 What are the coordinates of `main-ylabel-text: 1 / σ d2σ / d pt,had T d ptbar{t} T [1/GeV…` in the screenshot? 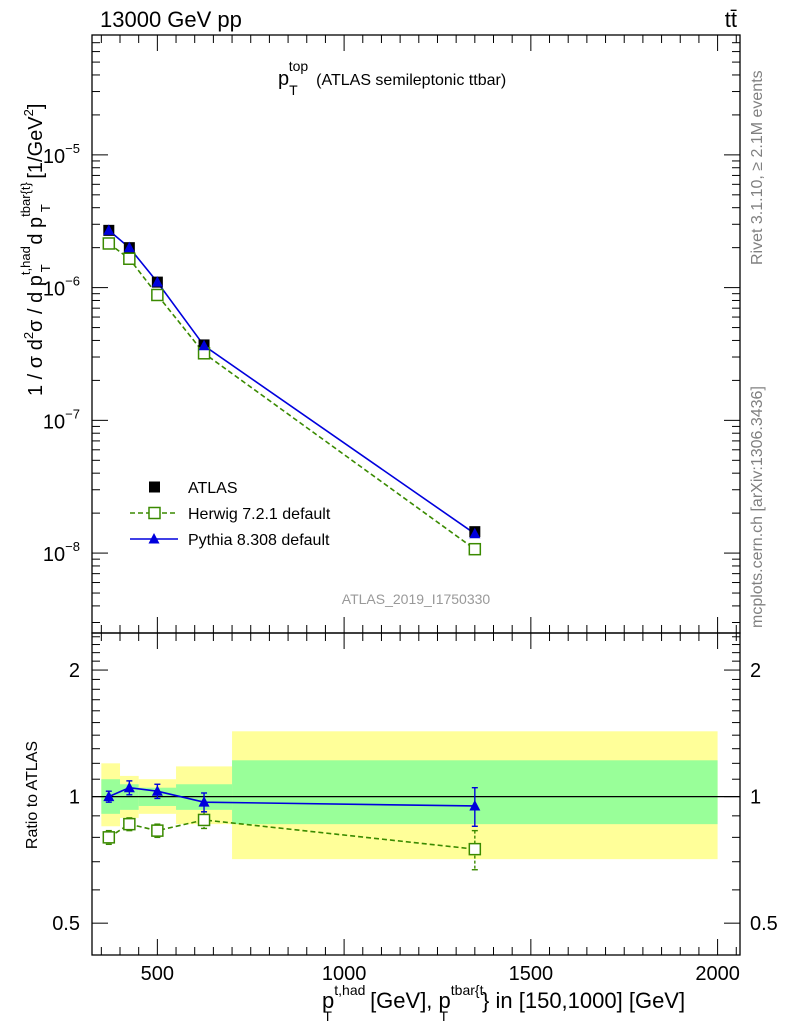 It's located at (35, 250).